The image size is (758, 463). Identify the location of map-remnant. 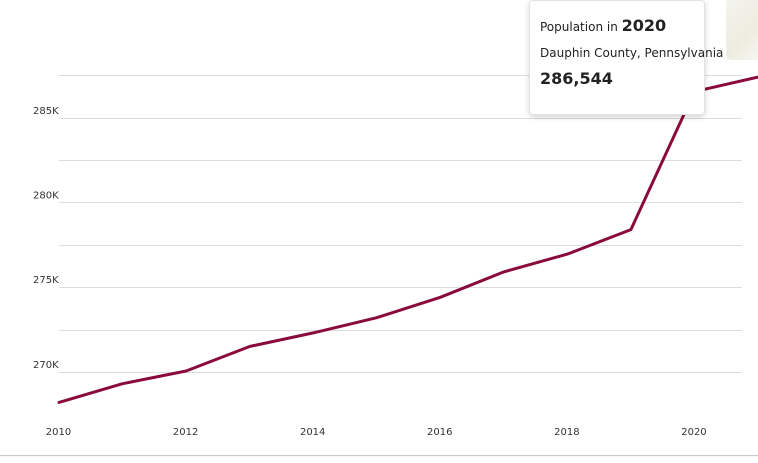
(742, 30).